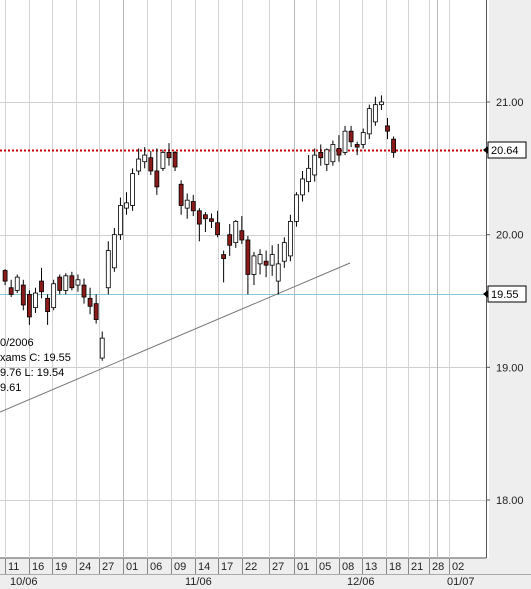  Describe the element at coordinates (85, 567) in the screenshot. I see `x-tick-label: 24` at that location.